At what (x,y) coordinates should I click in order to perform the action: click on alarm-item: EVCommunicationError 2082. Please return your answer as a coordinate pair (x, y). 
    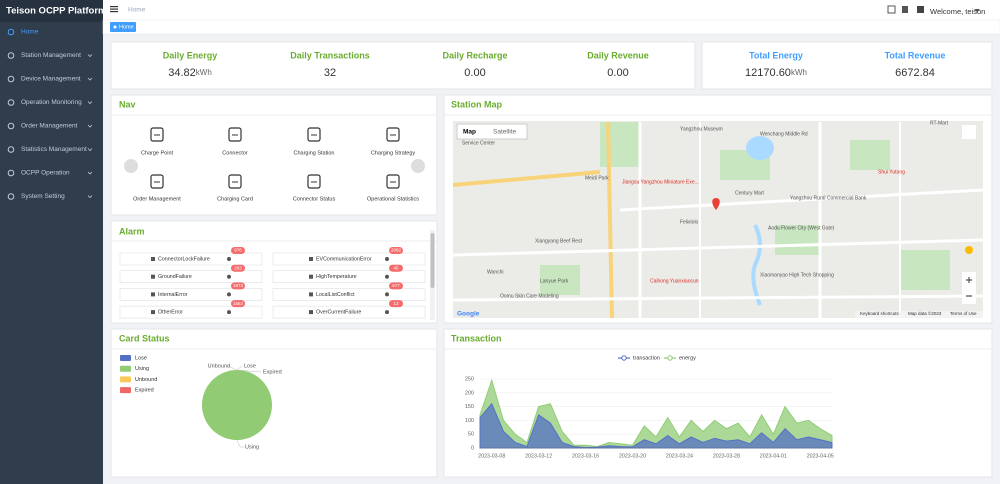
    Looking at the image, I should click on (349, 256).